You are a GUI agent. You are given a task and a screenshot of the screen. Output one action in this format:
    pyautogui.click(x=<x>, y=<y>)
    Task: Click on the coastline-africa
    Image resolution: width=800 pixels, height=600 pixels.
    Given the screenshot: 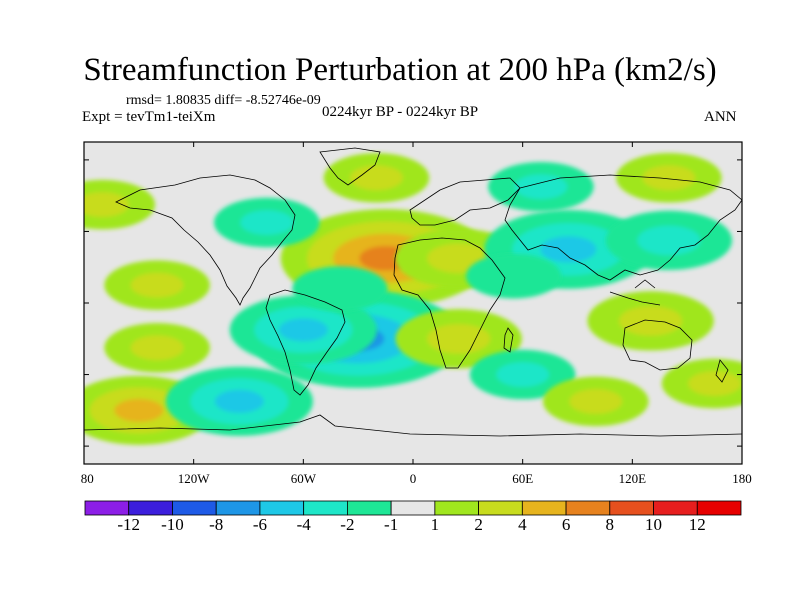 What is the action you would take?
    pyautogui.click(x=449, y=303)
    